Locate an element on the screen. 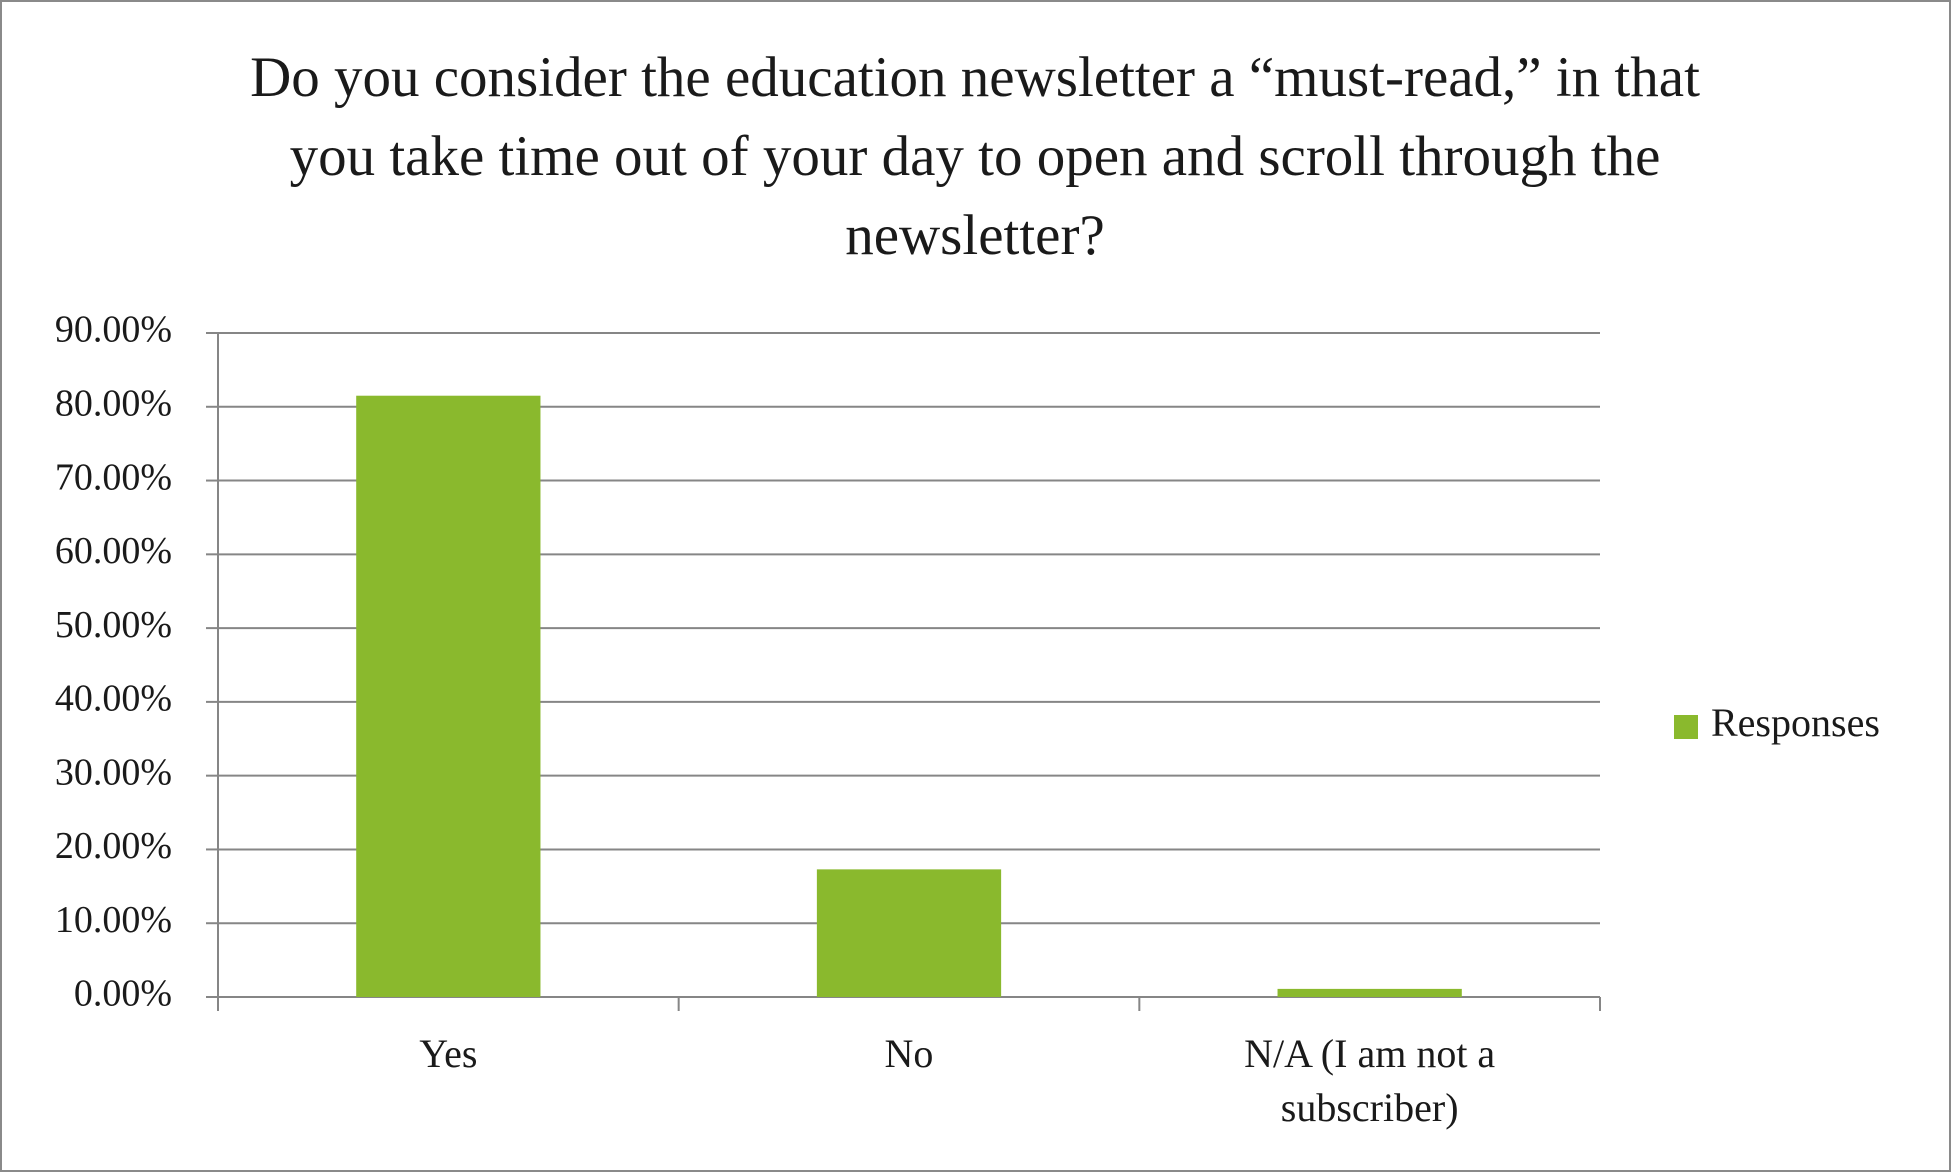 Image resolution: width=1951 pixels, height=1172 pixels. y-tick-label: 30.00% is located at coordinates (113, 772).